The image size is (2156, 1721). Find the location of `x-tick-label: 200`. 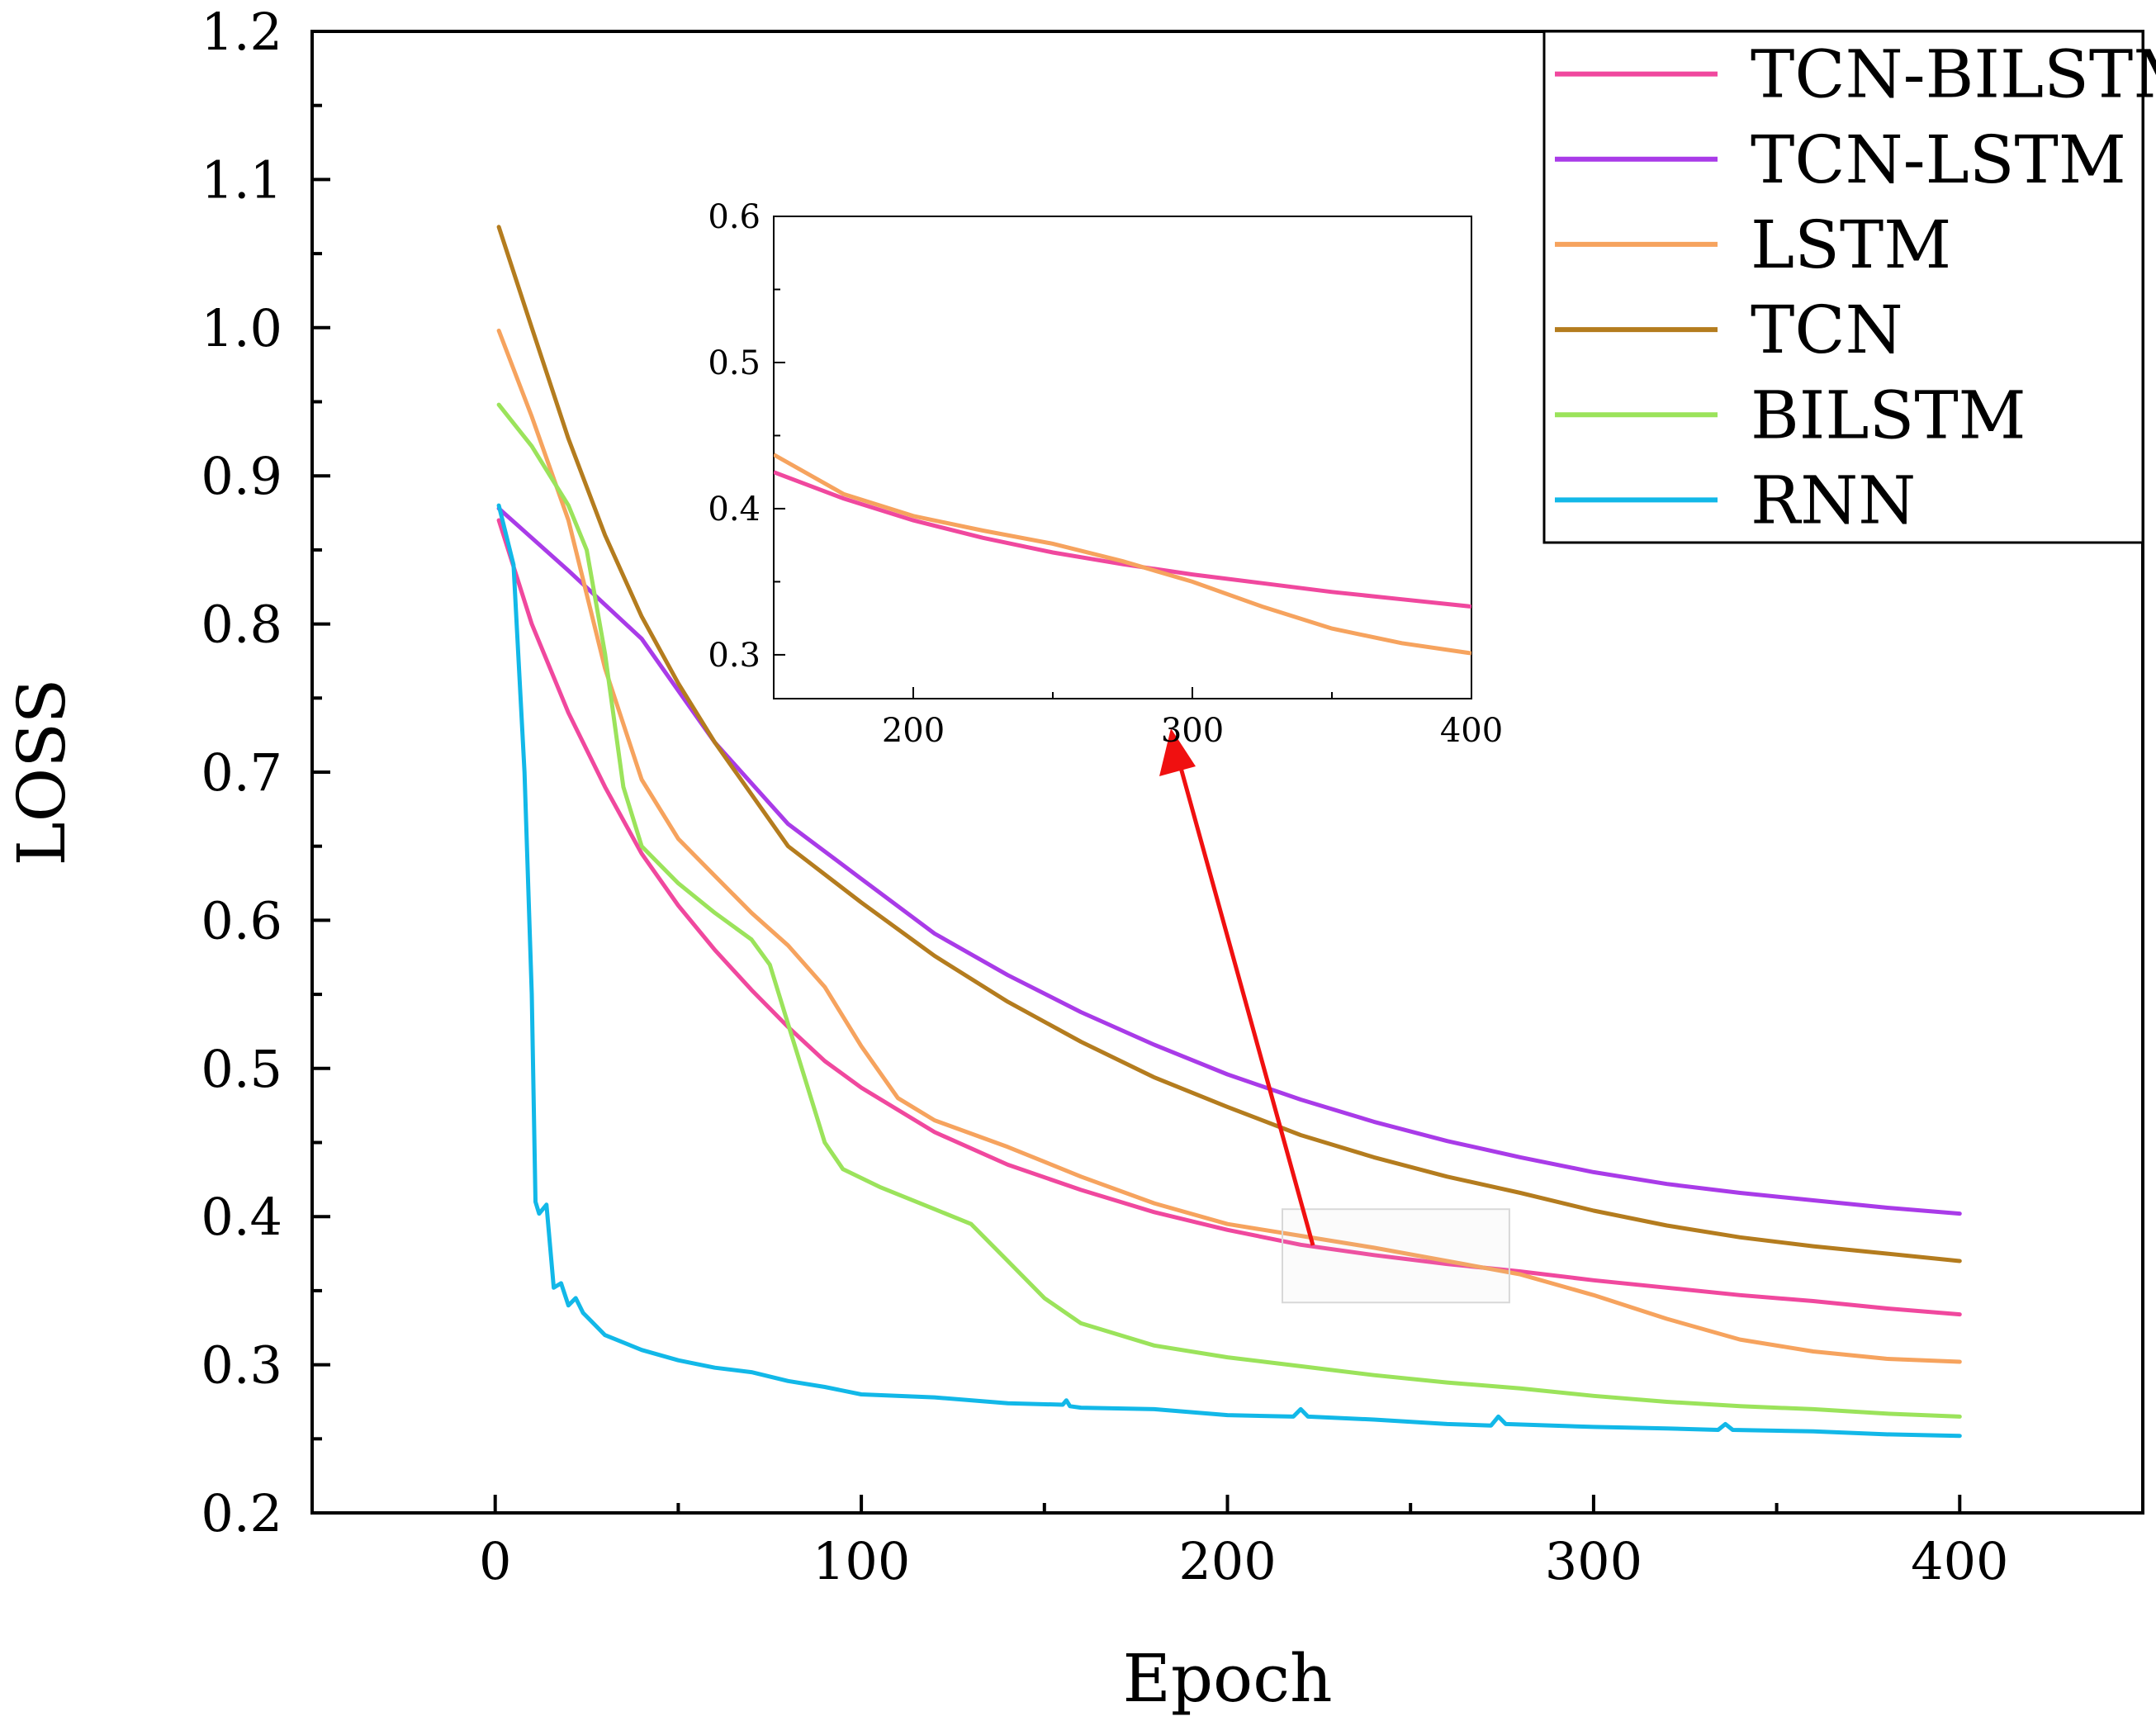

x-tick-label: 200 is located at coordinates (1227, 1561).